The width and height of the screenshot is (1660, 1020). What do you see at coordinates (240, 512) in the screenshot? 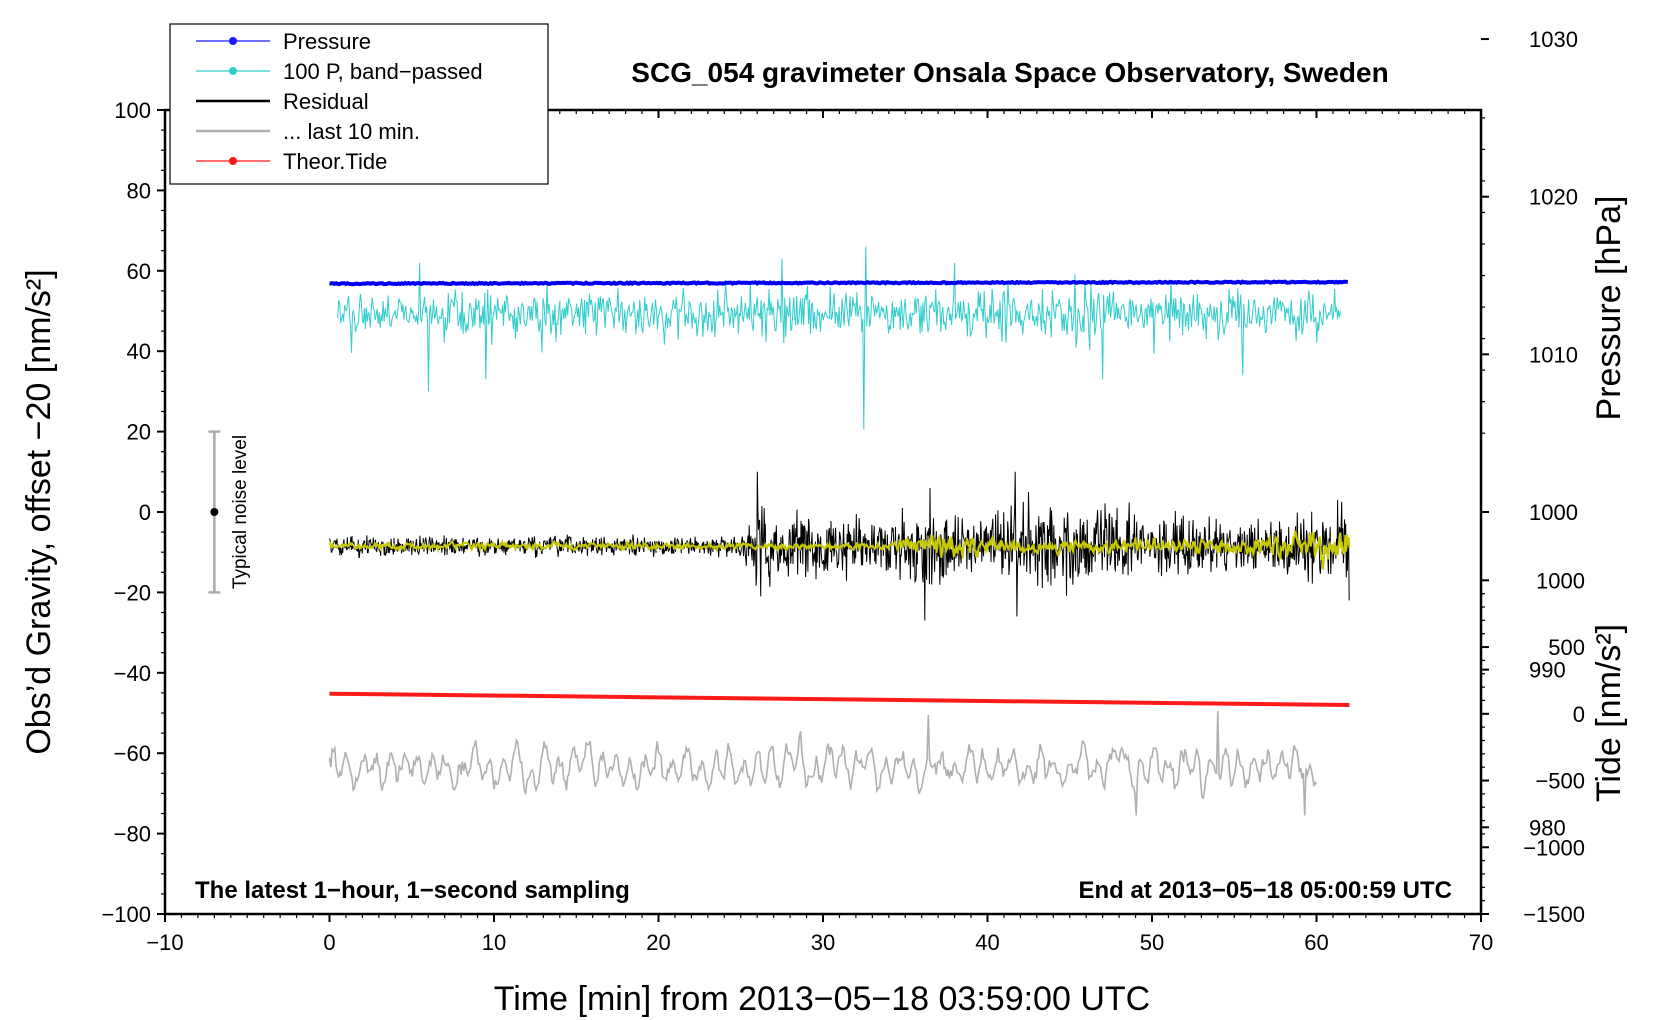
I see `noise-level-label: Typical noise level` at bounding box center [240, 512].